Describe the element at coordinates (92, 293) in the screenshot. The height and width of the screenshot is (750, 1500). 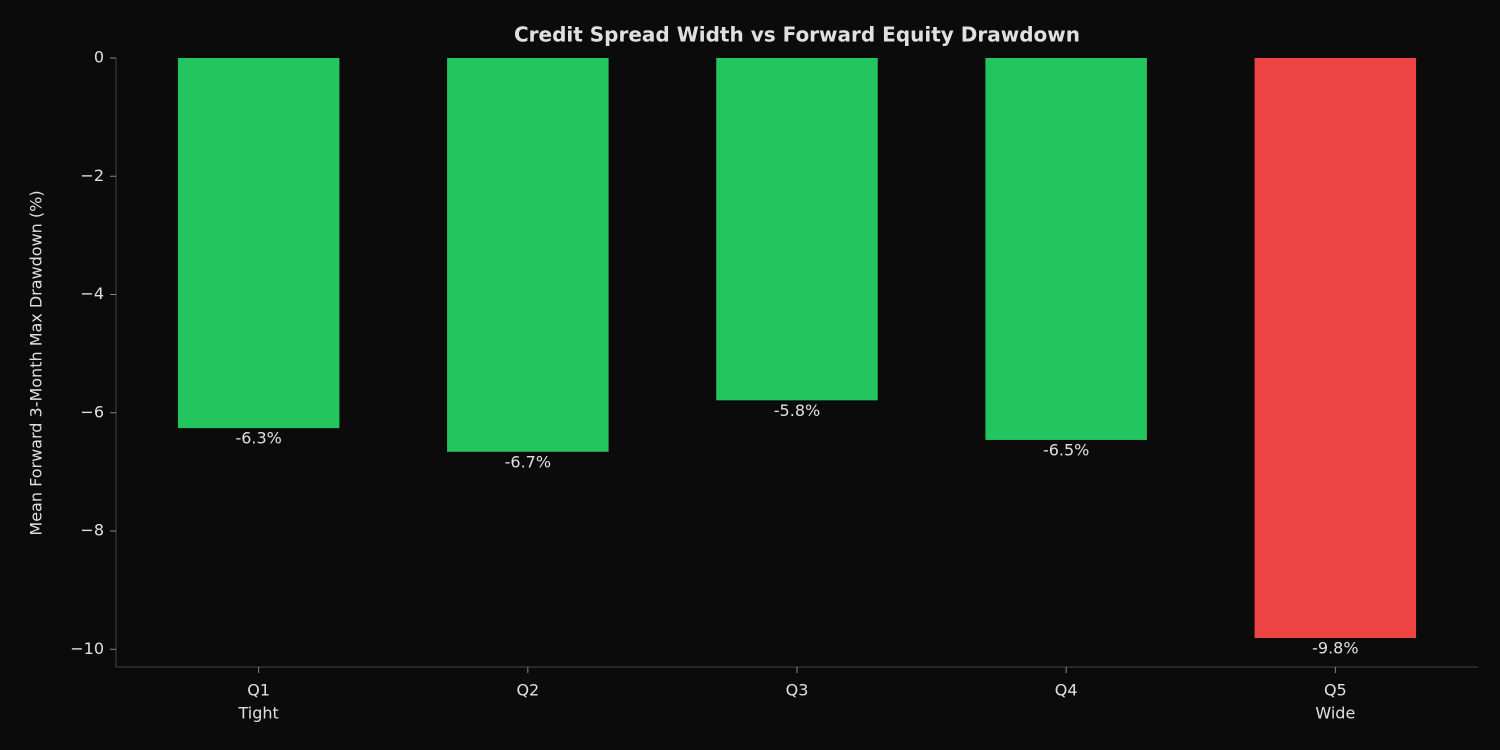
I see `y-tick-label: −4` at that location.